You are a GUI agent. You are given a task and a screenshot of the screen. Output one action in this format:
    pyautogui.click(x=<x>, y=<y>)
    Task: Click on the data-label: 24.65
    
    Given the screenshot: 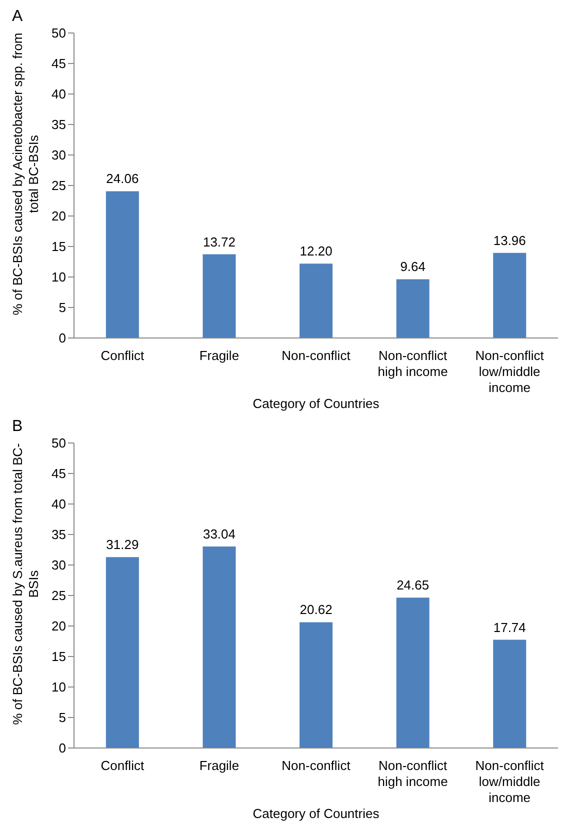 What is the action you would take?
    pyautogui.click(x=413, y=585)
    